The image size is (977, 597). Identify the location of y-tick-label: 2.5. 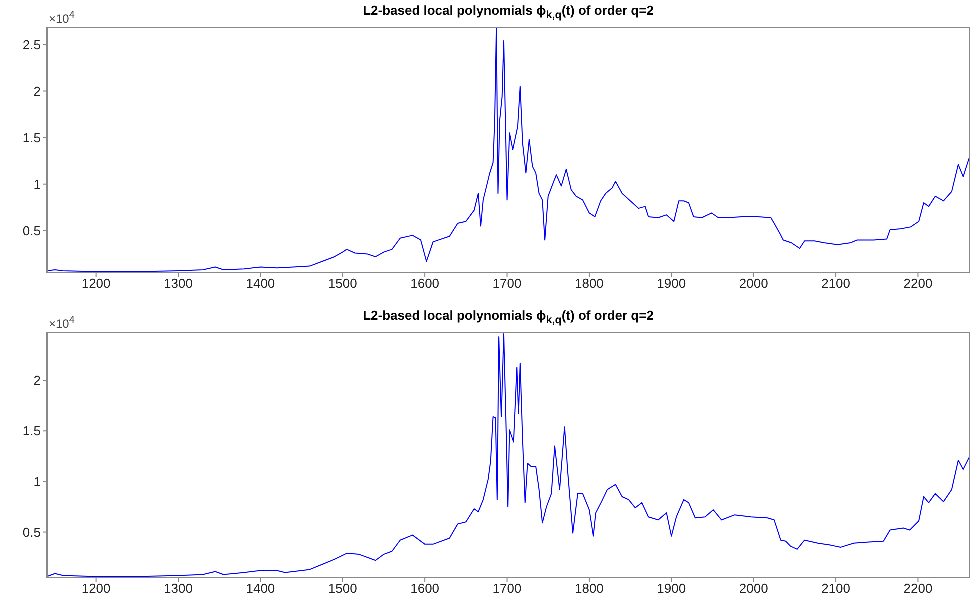
(31, 44).